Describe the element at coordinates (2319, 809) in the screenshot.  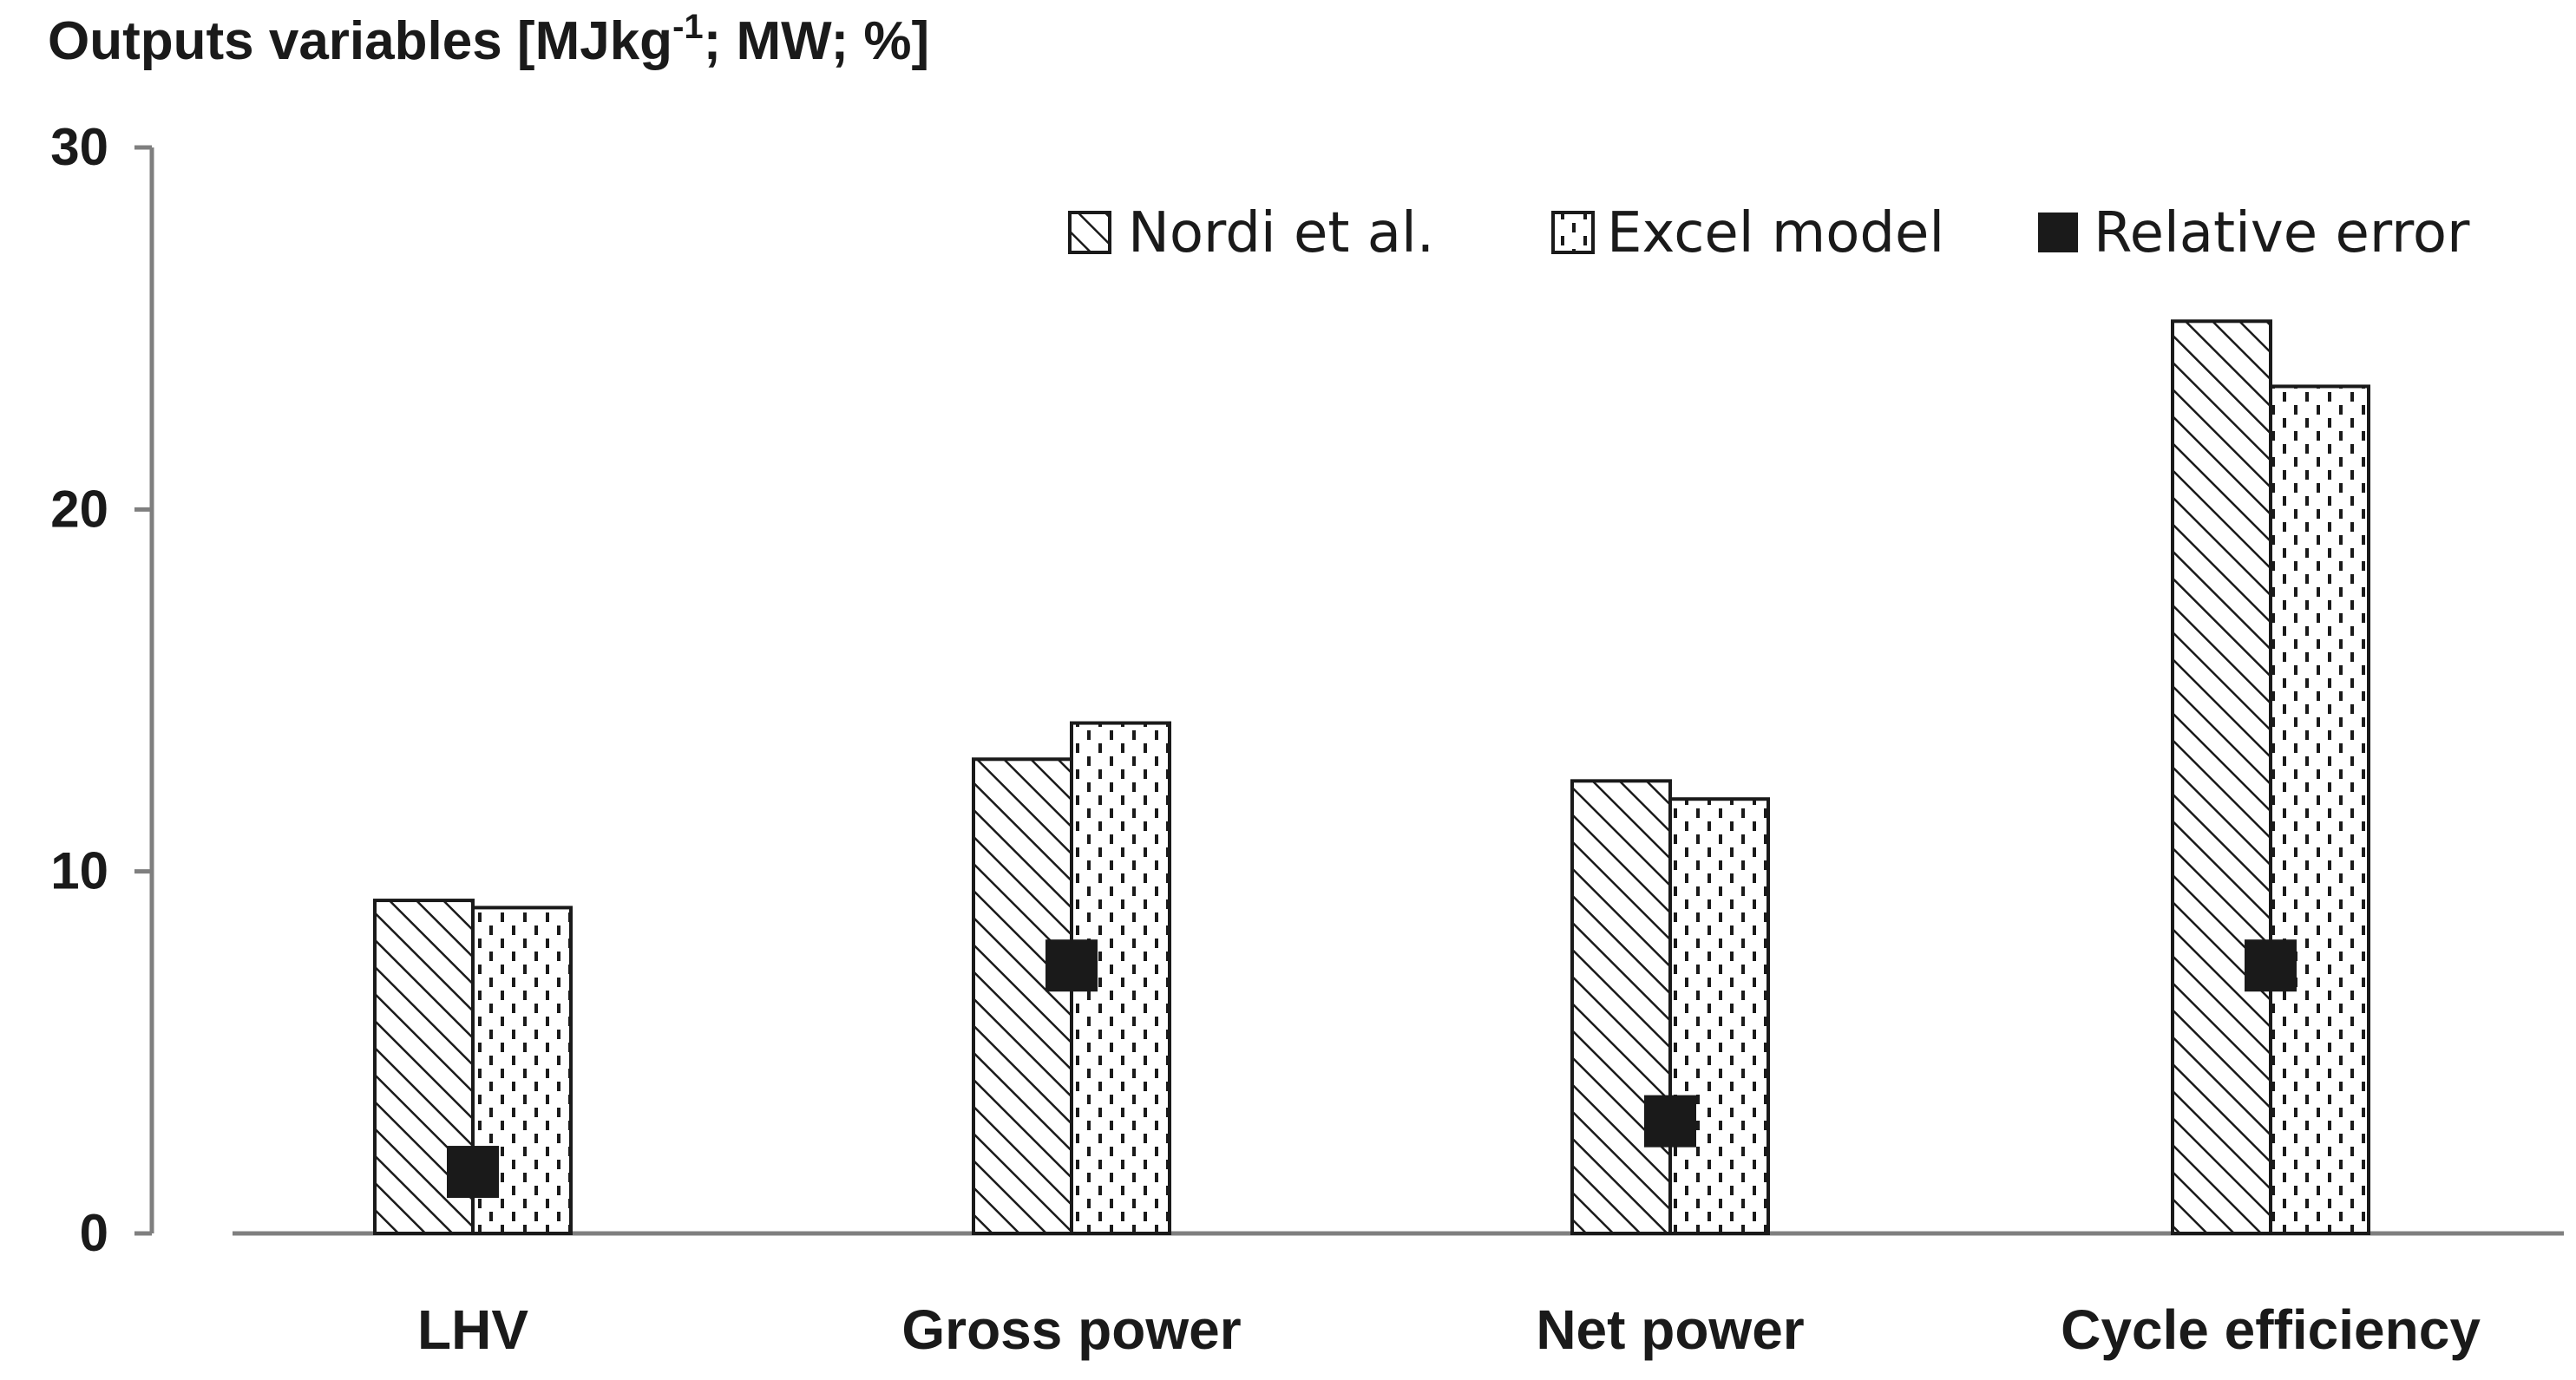
I see `bar-excel-model-cycle-efficiency` at that location.